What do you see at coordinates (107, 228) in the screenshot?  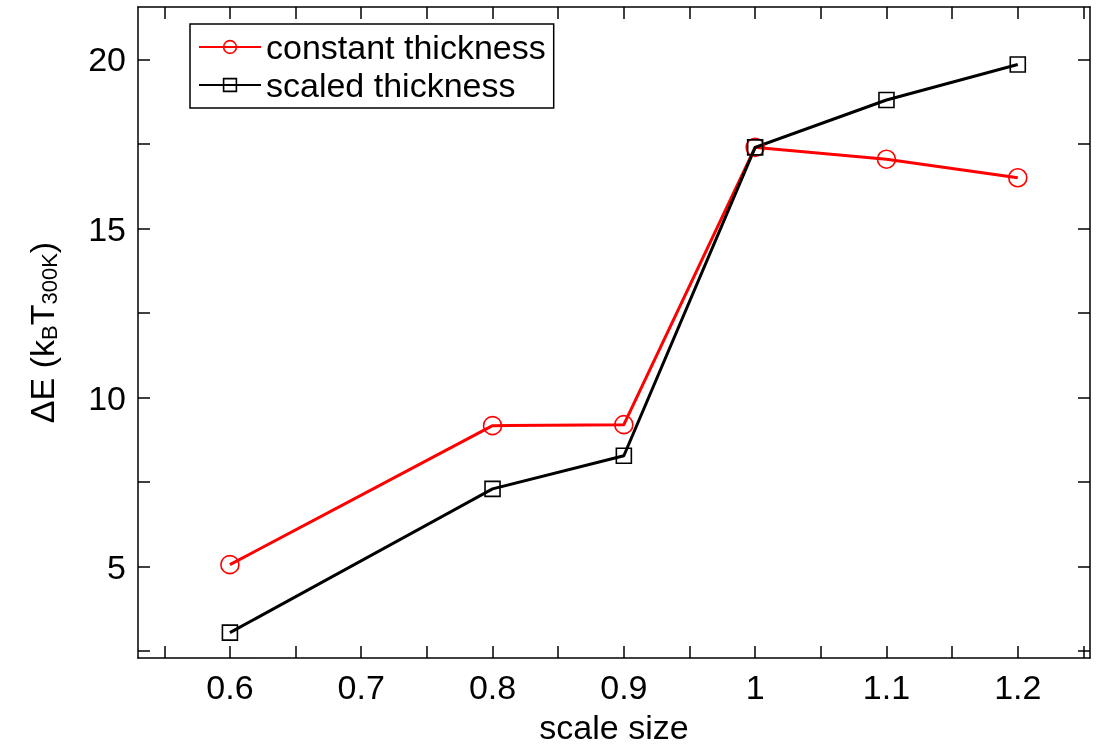 I see `y-tick-label: 15` at bounding box center [107, 228].